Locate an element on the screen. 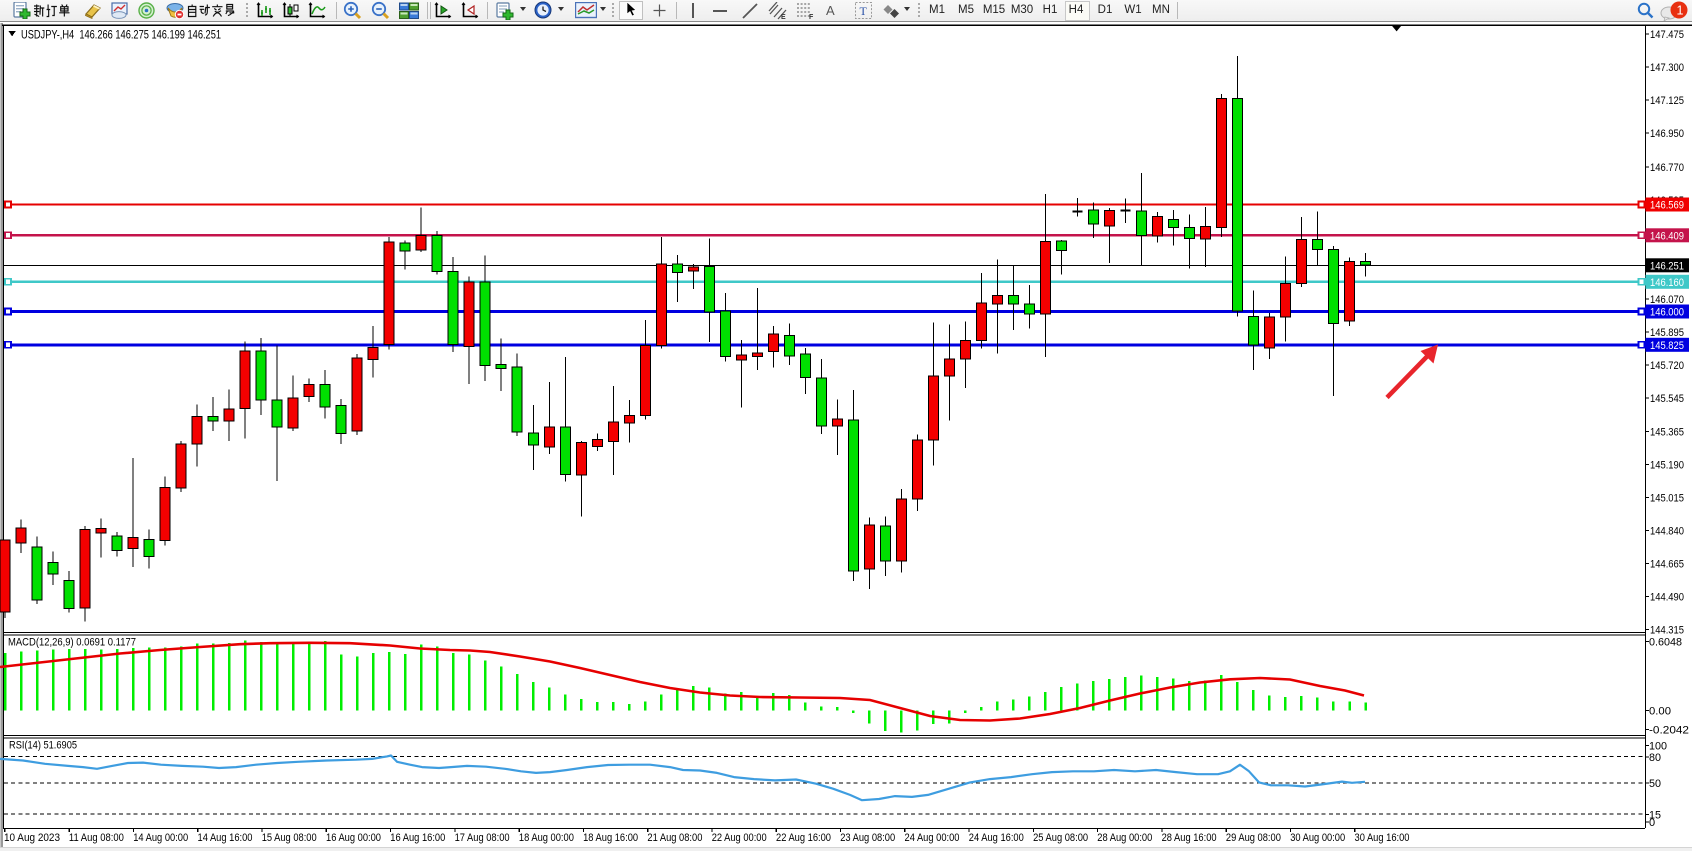 This screenshot has width=1692, height=851. svg-text: 146.000 is located at coordinates (1667, 313).